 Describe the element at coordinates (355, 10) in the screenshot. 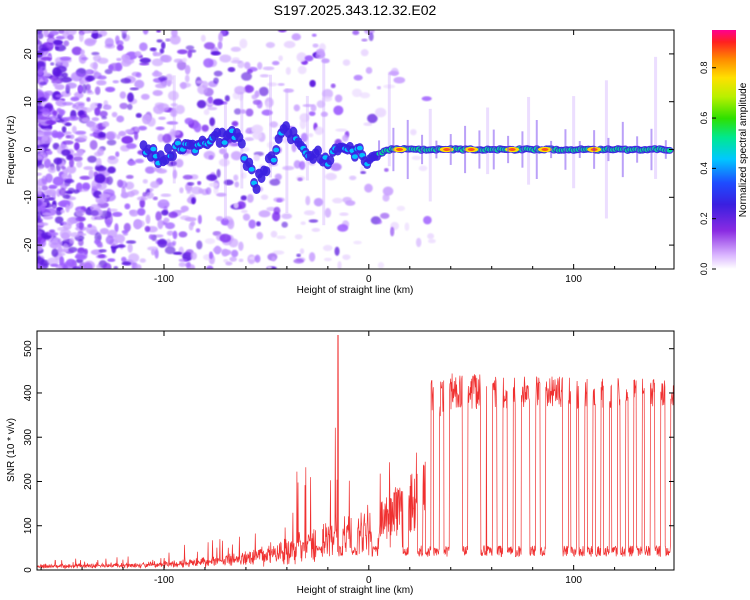

I see `figure-title: S197.2025.343.12.32.E02` at that location.